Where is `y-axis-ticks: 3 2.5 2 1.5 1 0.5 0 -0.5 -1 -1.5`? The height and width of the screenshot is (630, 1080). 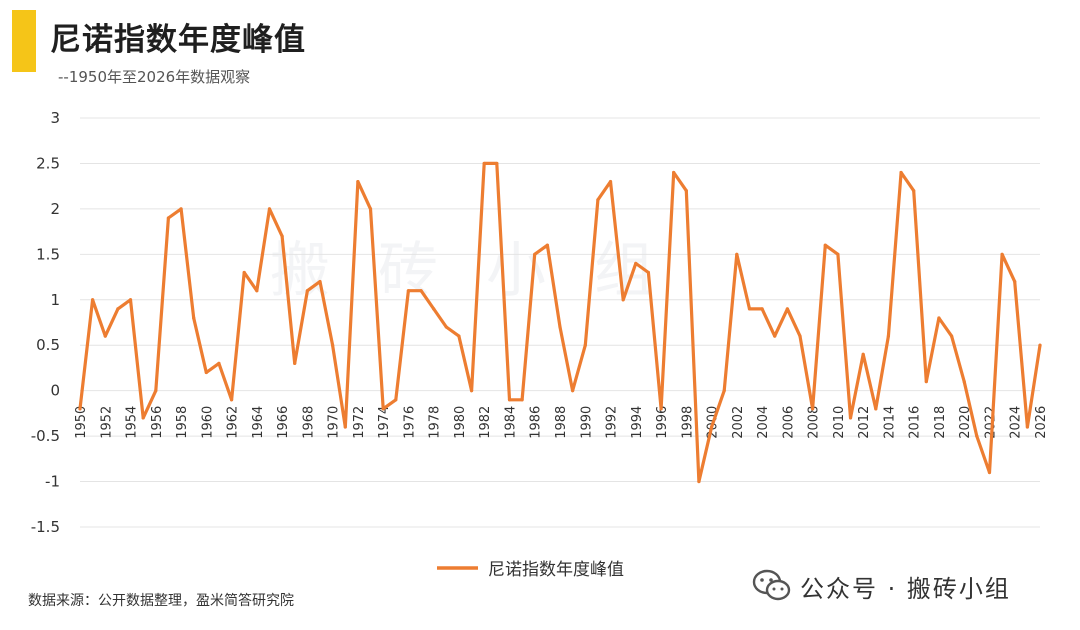
y-axis-ticks: 3 2.5 2 1.5 1 0.5 0 -0.5 -1 -1.5 is located at coordinates (45, 322).